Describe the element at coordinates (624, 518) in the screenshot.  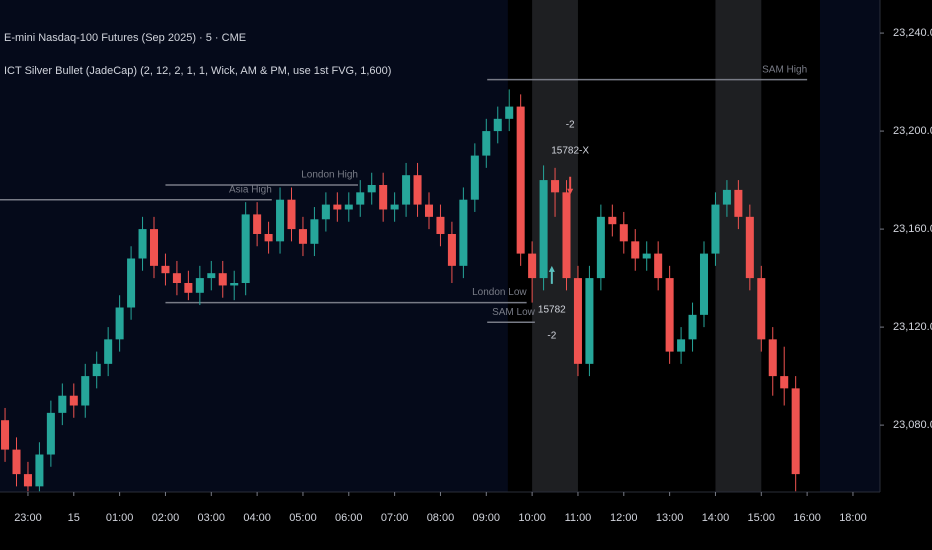
I see `x-tick-label: 12:00` at that location.